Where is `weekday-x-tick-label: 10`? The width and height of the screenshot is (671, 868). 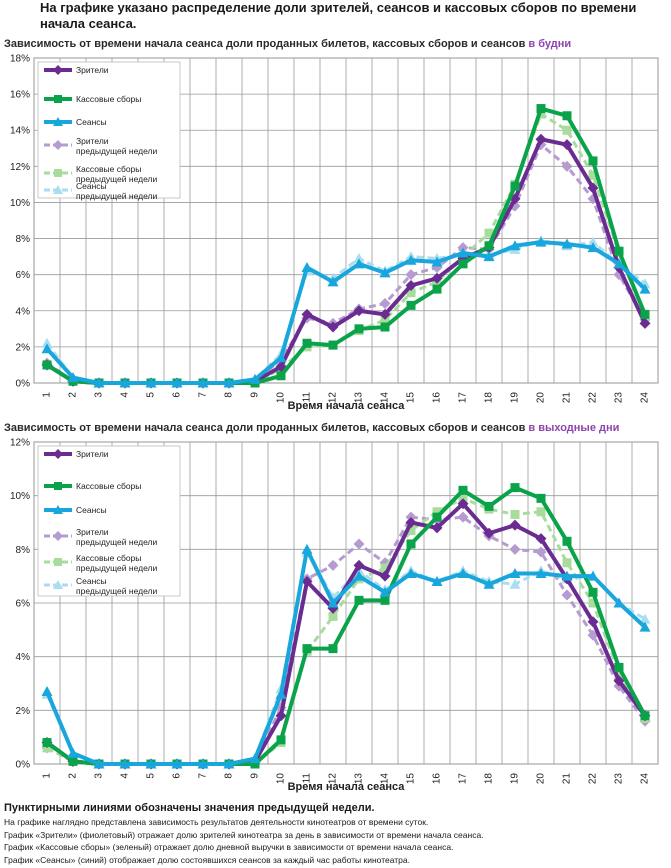
weekday-x-tick-label: 10 is located at coordinates (281, 398).